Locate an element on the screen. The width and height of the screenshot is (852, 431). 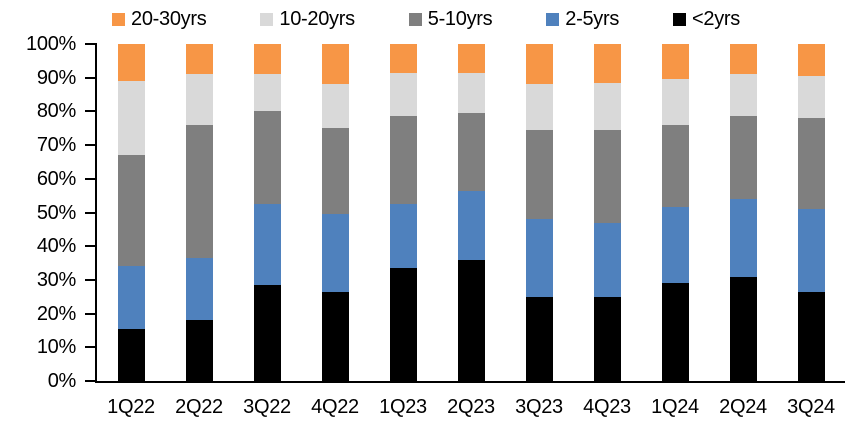
x-axis-label: 3Q23 is located at coordinates (539, 407).